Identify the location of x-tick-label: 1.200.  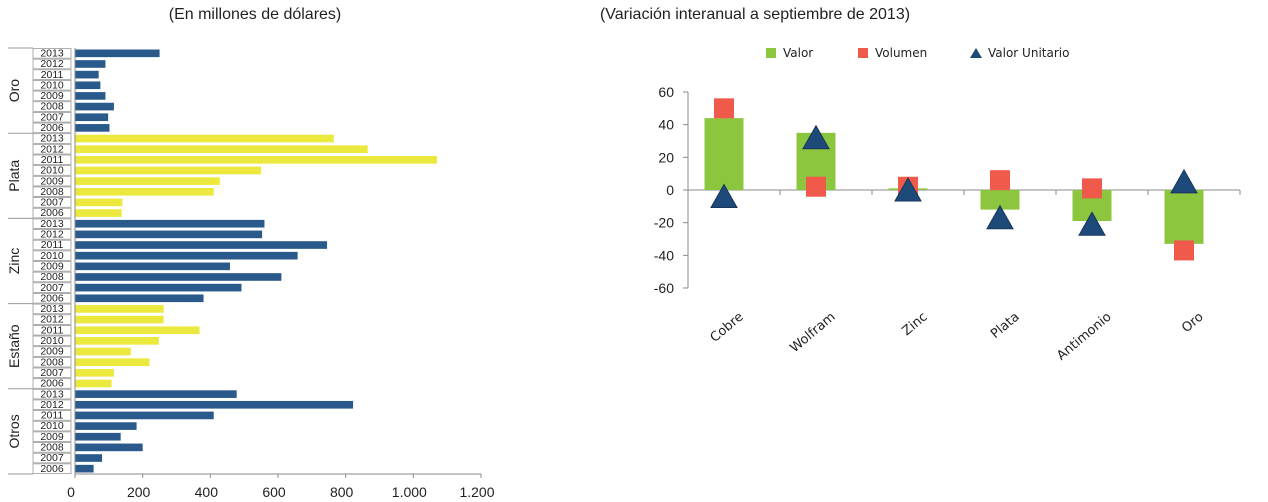
(476, 492).